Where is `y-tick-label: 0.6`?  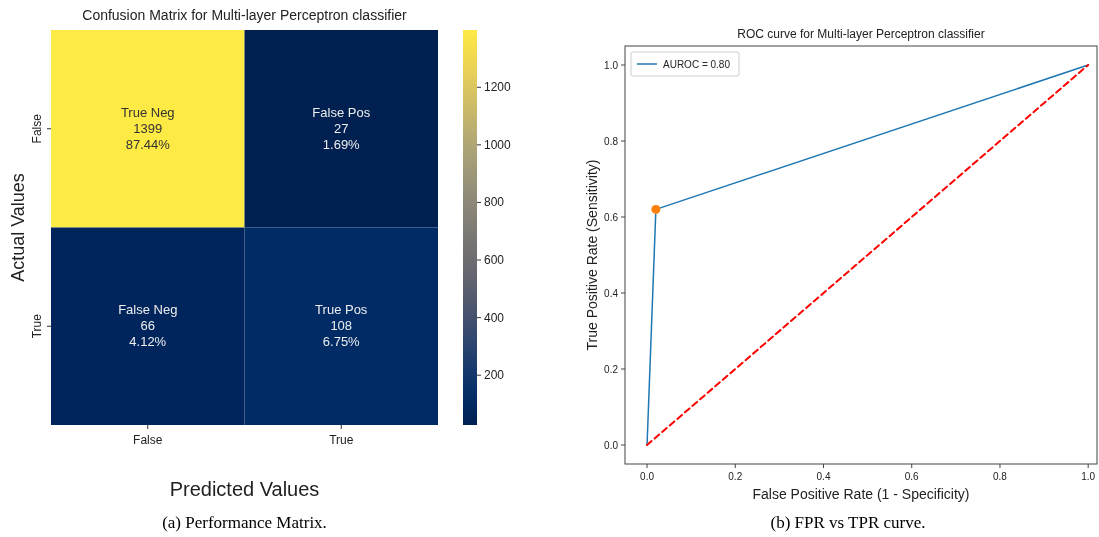 y-tick-label: 0.6 is located at coordinates (611, 217).